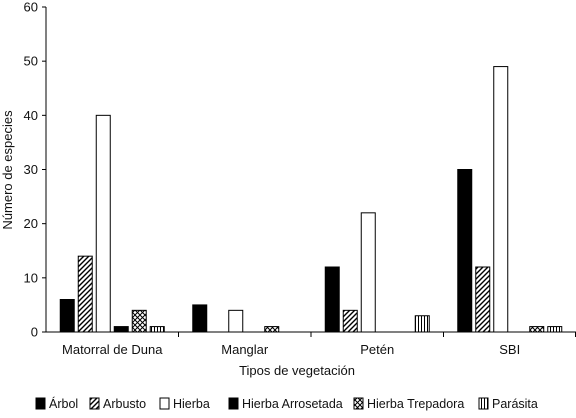 The height and width of the screenshot is (418, 576). I want to click on legend-label: Arbusto, so click(124, 404).